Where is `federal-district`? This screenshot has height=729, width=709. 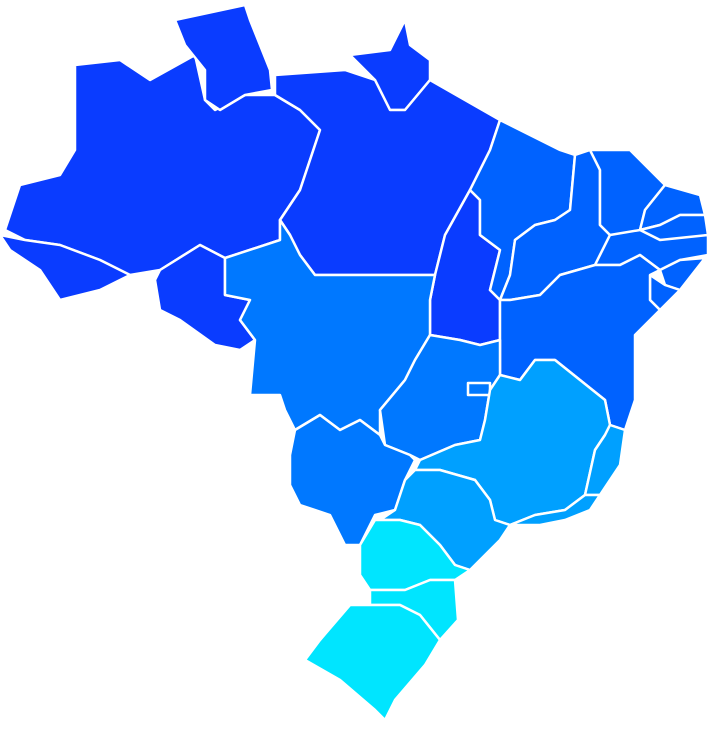 federal-district is located at coordinates (479, 389).